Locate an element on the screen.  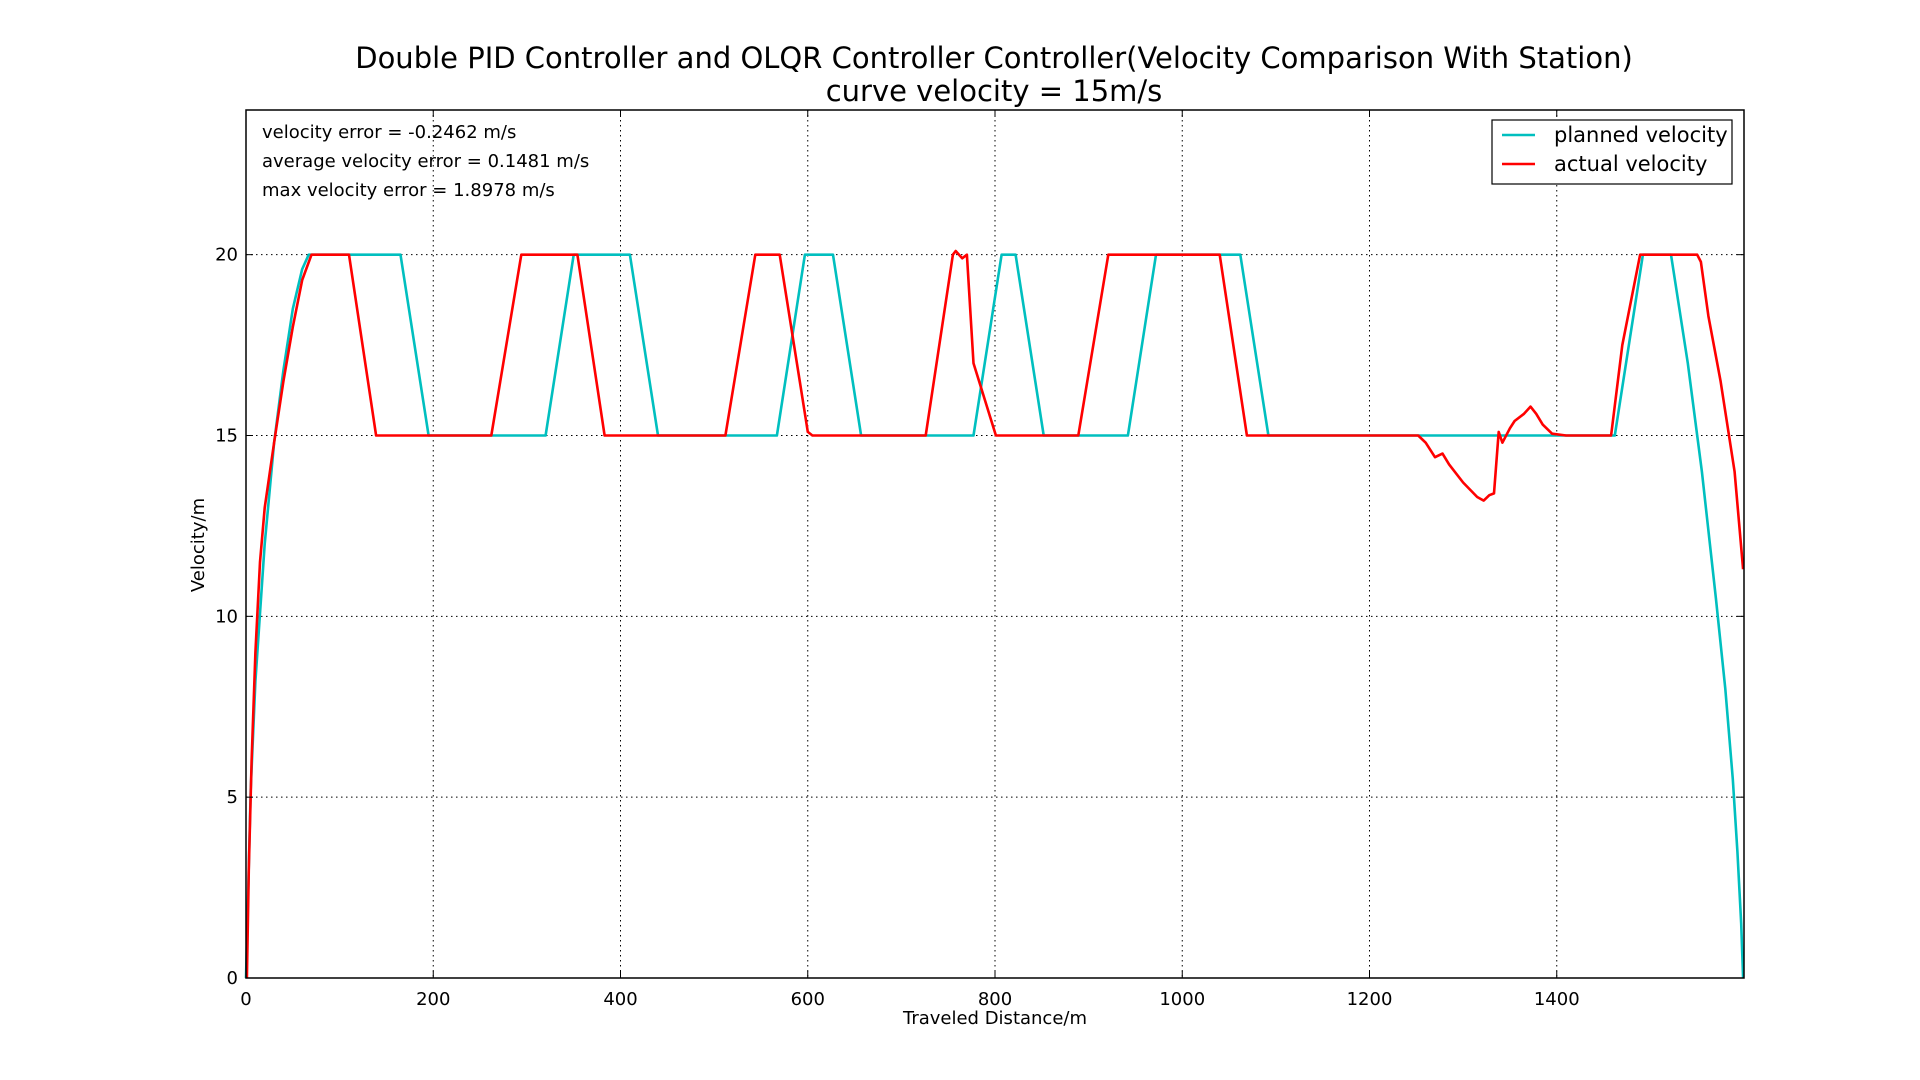
x-tick-label: 800 is located at coordinates (995, 999).